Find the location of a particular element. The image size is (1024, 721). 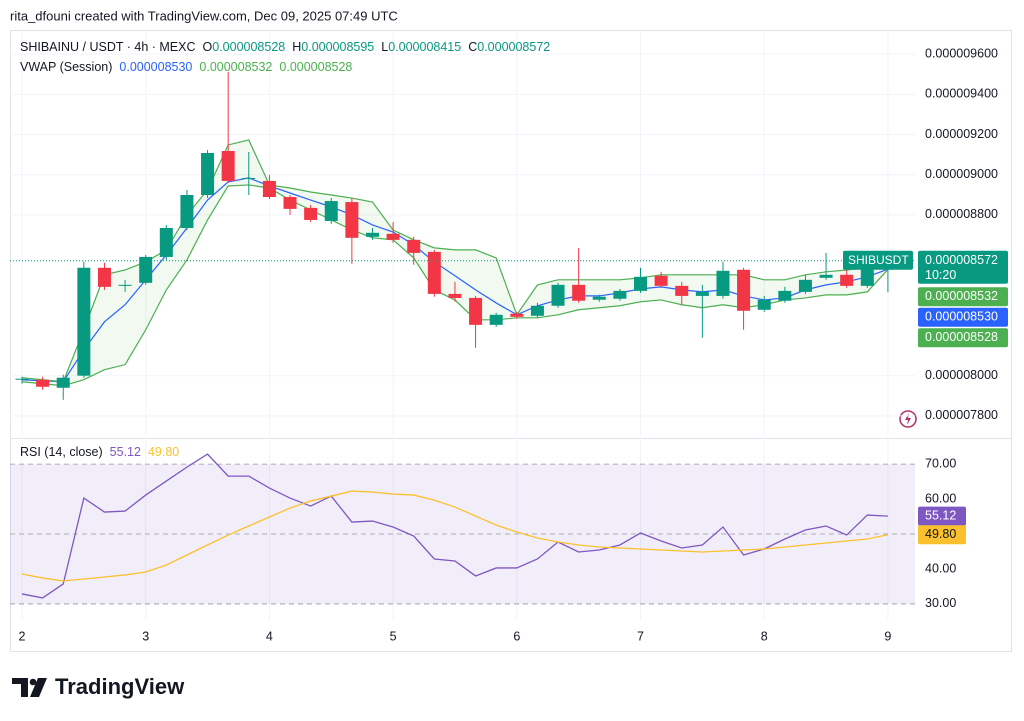

countdown: 10:20 is located at coordinates (940, 275).